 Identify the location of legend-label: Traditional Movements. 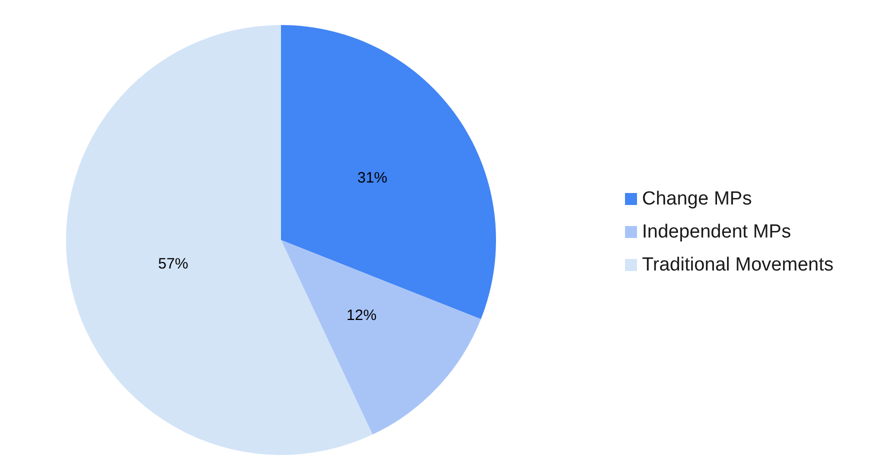
(738, 265).